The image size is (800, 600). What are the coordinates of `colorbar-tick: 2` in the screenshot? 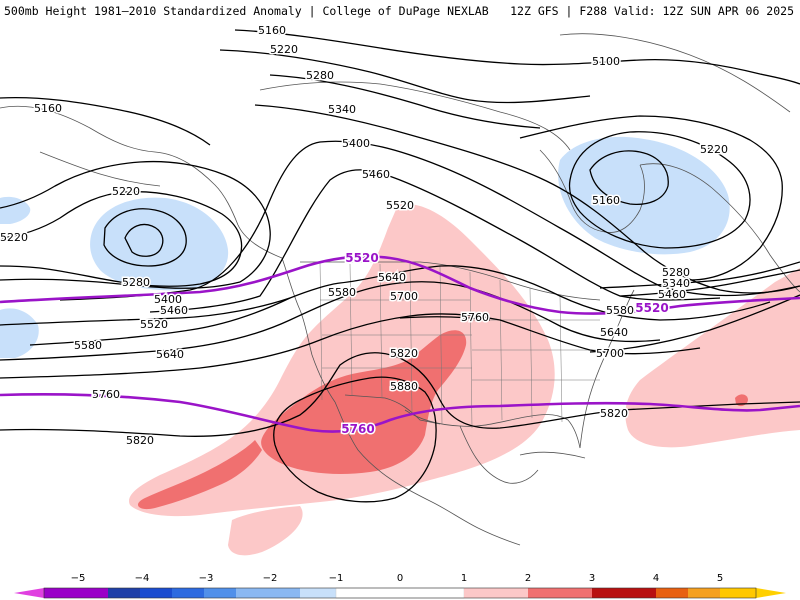 It's located at (528, 578).